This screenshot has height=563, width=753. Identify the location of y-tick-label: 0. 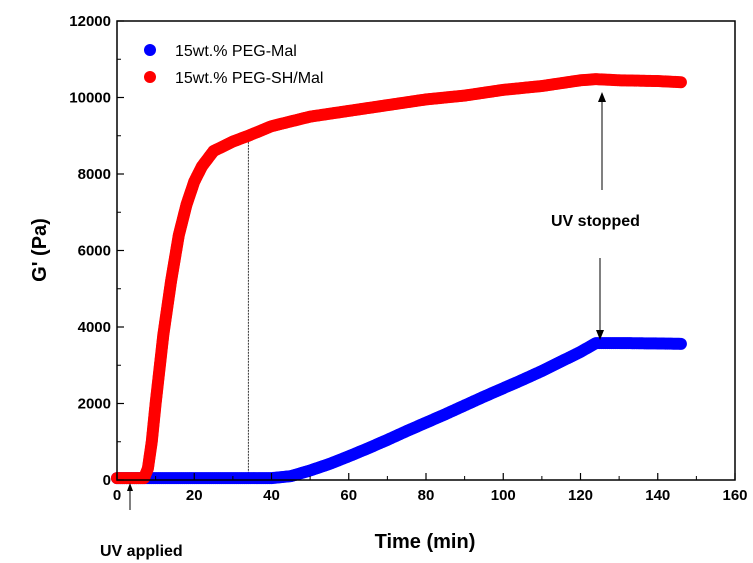
(107, 480).